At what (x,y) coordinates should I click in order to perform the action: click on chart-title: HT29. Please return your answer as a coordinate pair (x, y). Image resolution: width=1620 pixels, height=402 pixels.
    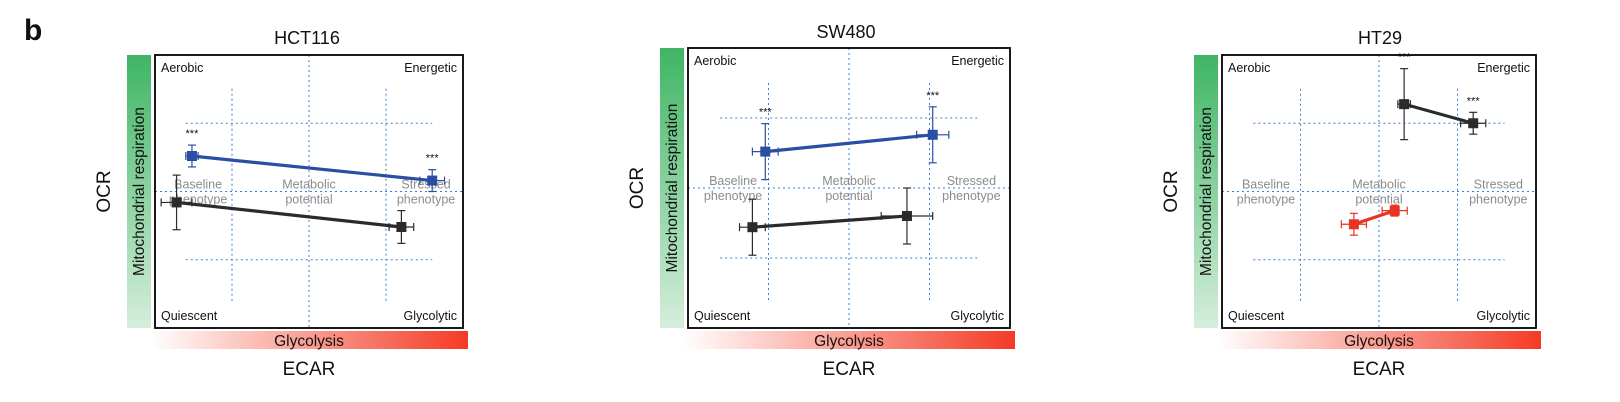
    Looking at the image, I should click on (1380, 38).